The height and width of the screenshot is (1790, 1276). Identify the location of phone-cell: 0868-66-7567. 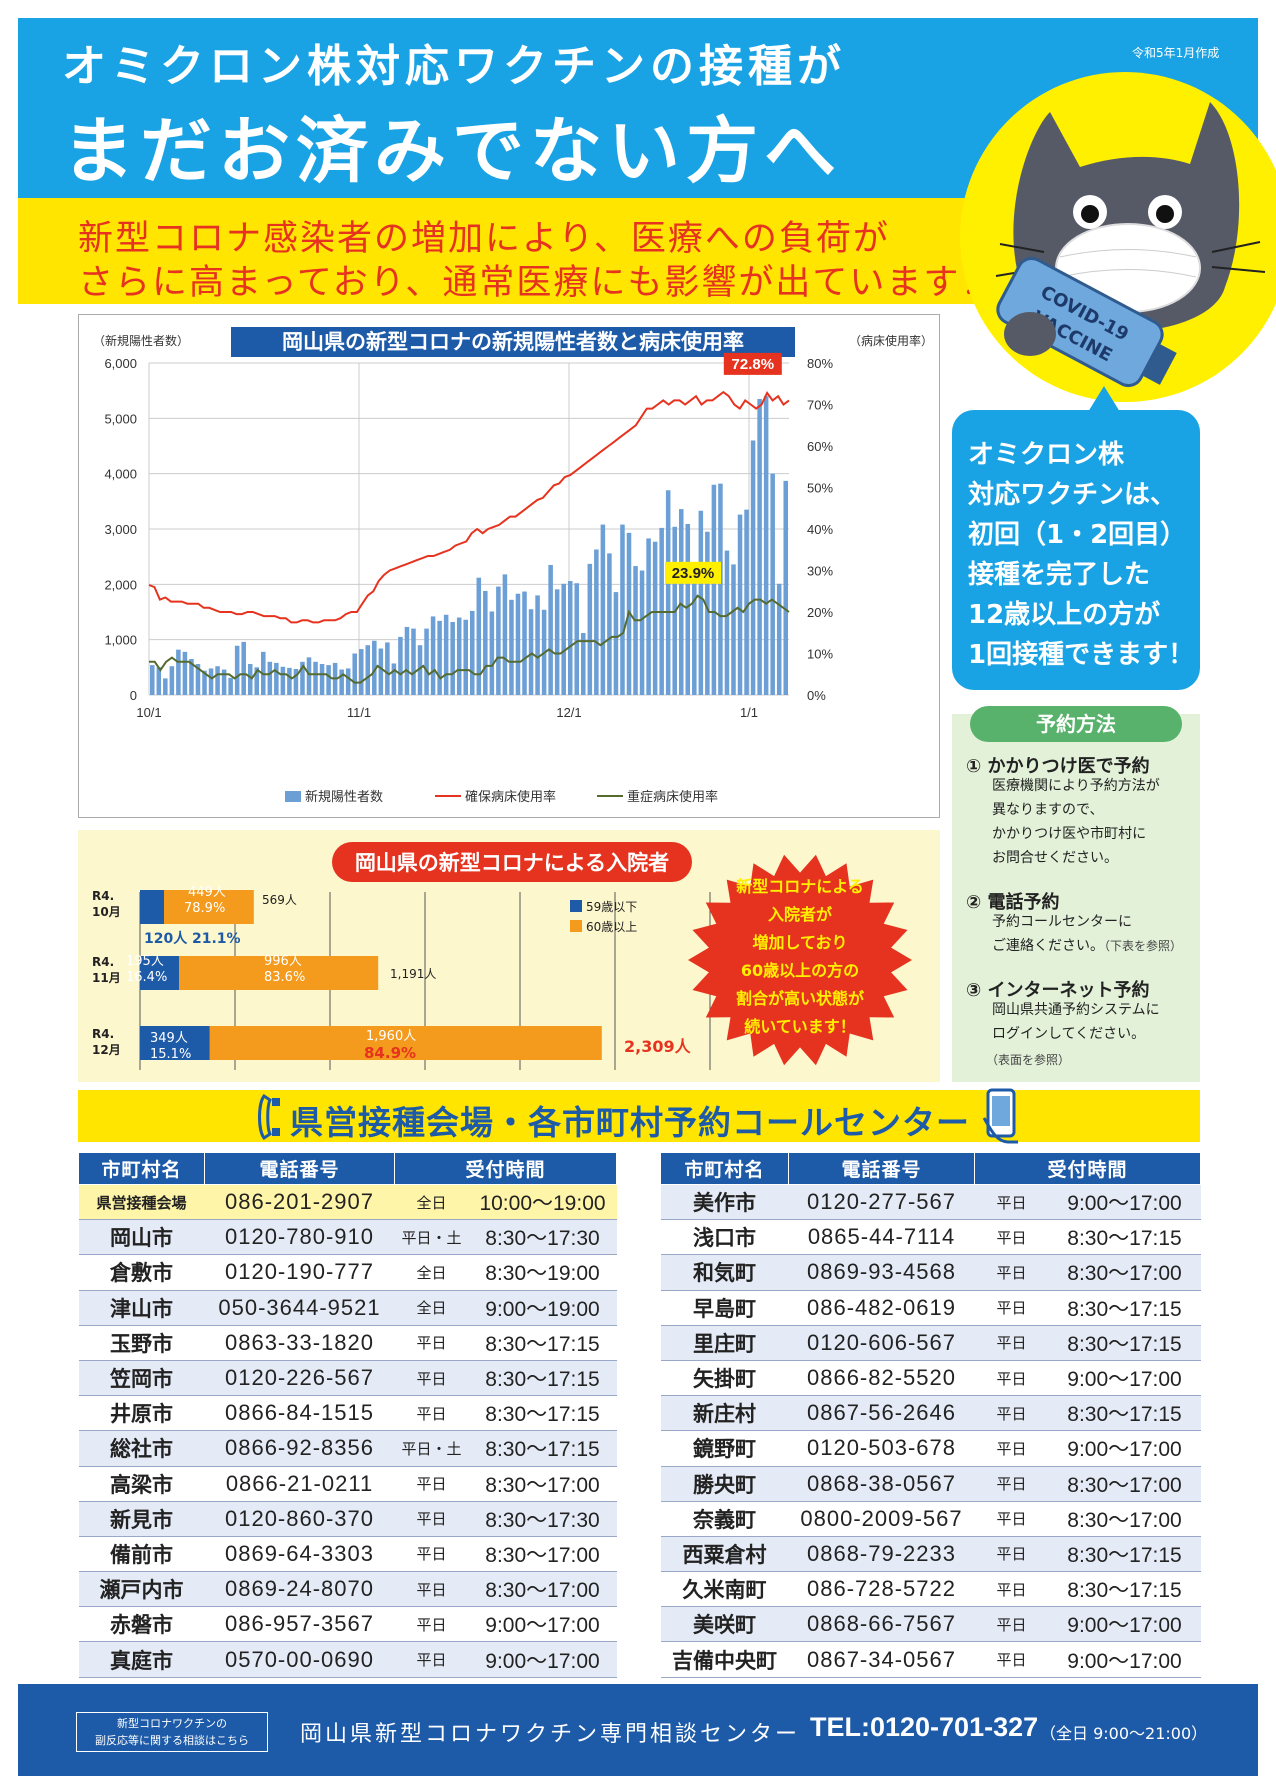
(881, 1624).